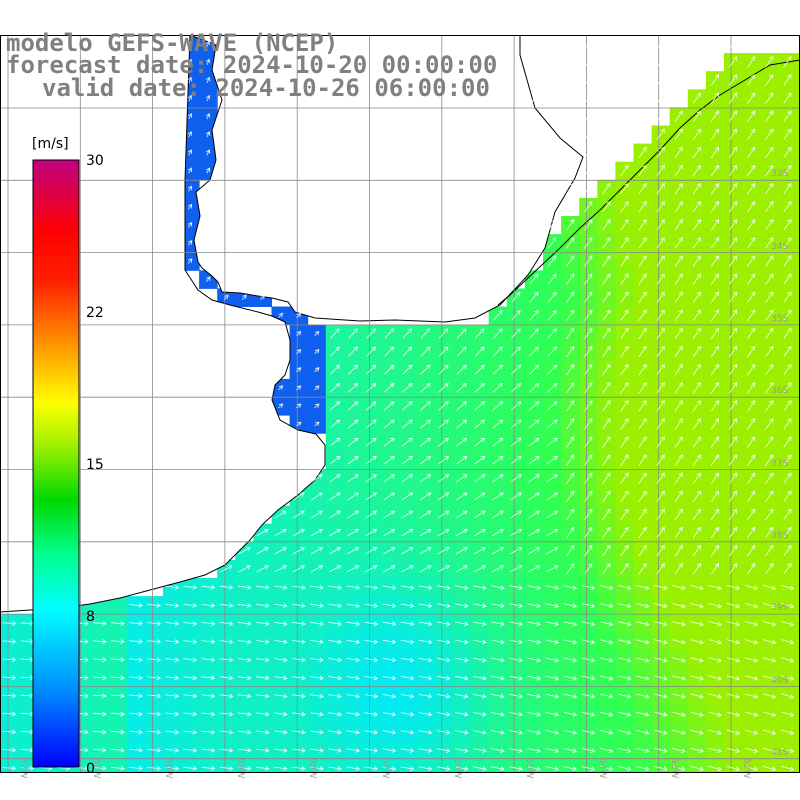  I want to click on lat-label-36s: 36S, so click(779, 391).